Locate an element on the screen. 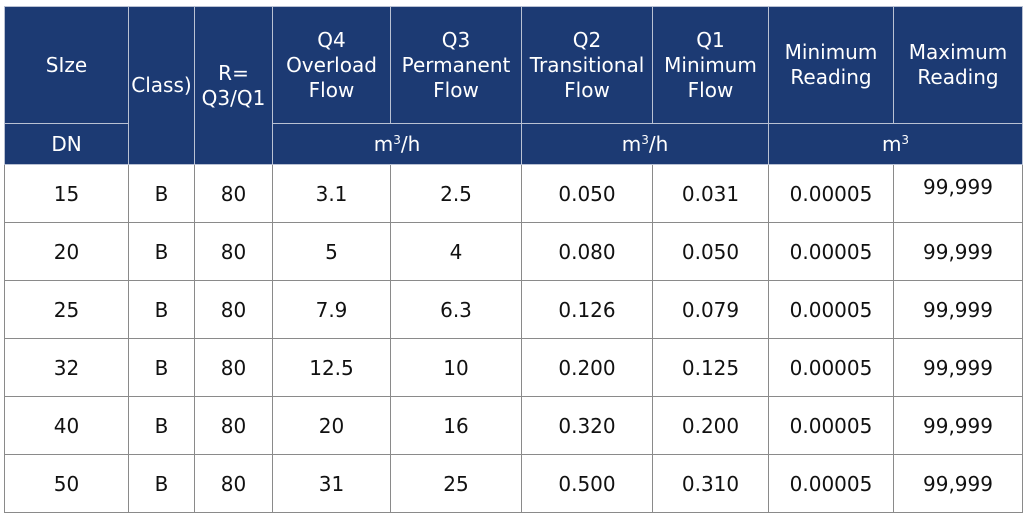 This screenshot has height=523, width=1024. header-size: SIze is located at coordinates (66, 65).